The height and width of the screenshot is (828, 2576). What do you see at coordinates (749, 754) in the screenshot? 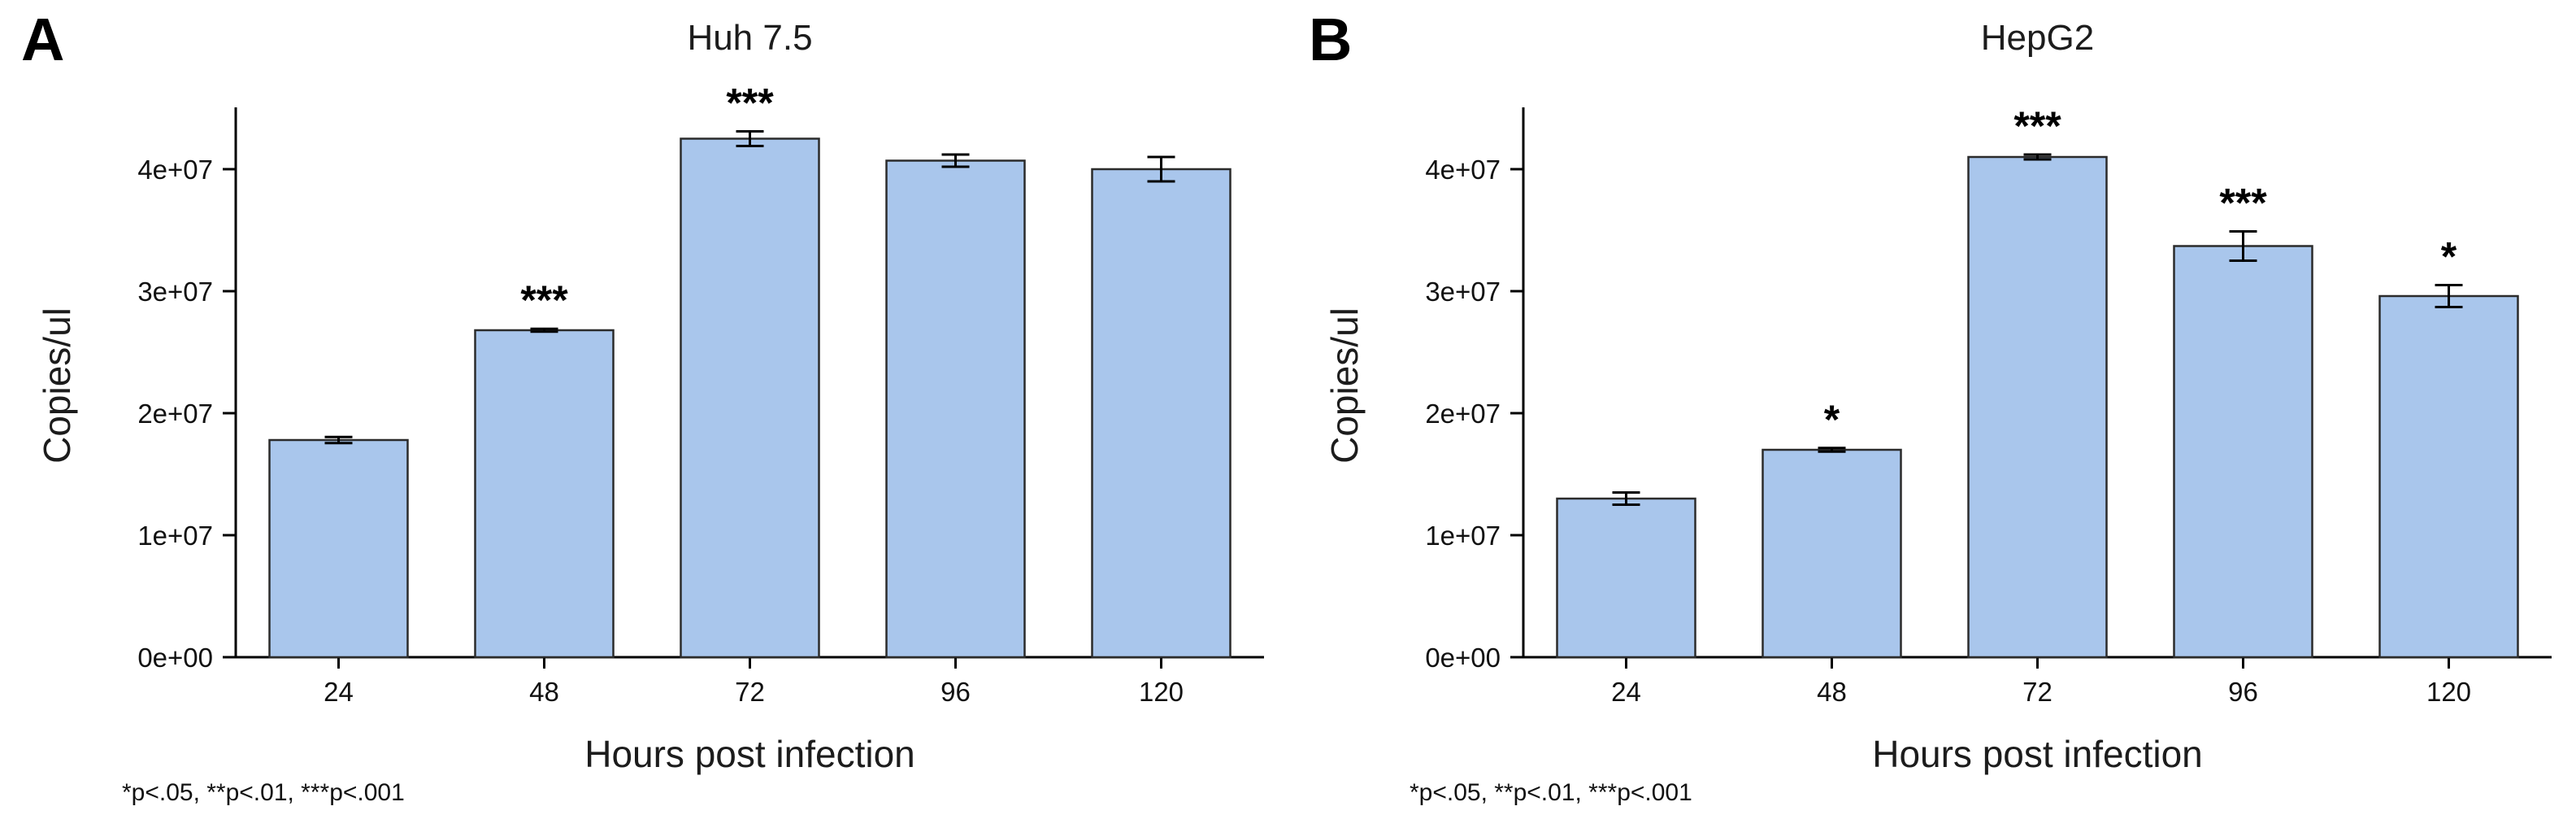
I see `panel-a-x-axis-label: Hours post infection` at bounding box center [749, 754].